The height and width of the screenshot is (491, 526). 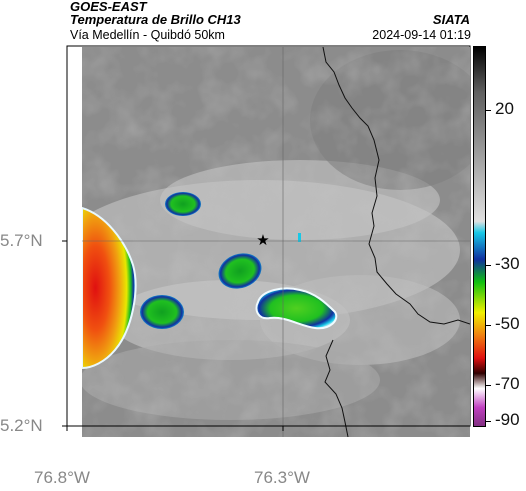 What do you see at coordinates (507, 323) in the screenshot?
I see `colorbar-tick-label: -50` at bounding box center [507, 323].